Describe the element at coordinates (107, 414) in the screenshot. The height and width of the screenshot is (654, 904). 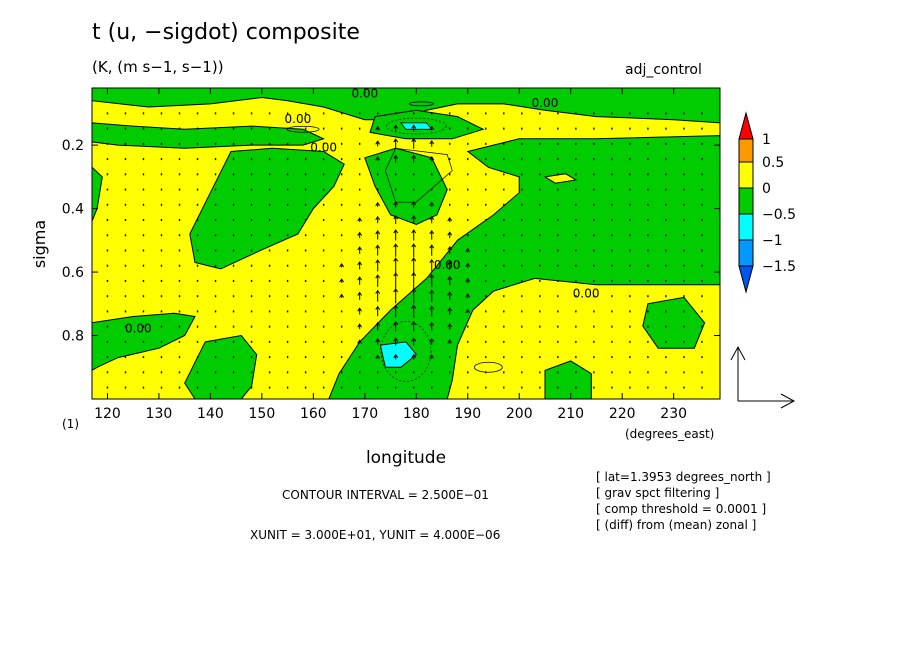
I see `x-tick-label: 120` at that location.